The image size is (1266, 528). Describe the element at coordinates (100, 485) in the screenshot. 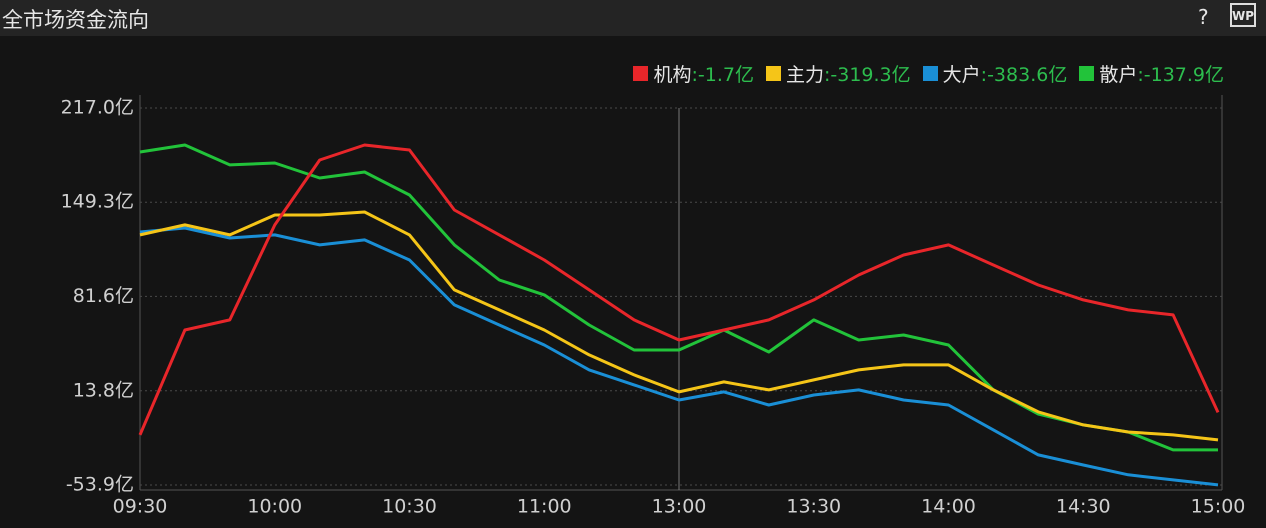

I see `y-tick-label: -53.9亿` at that location.